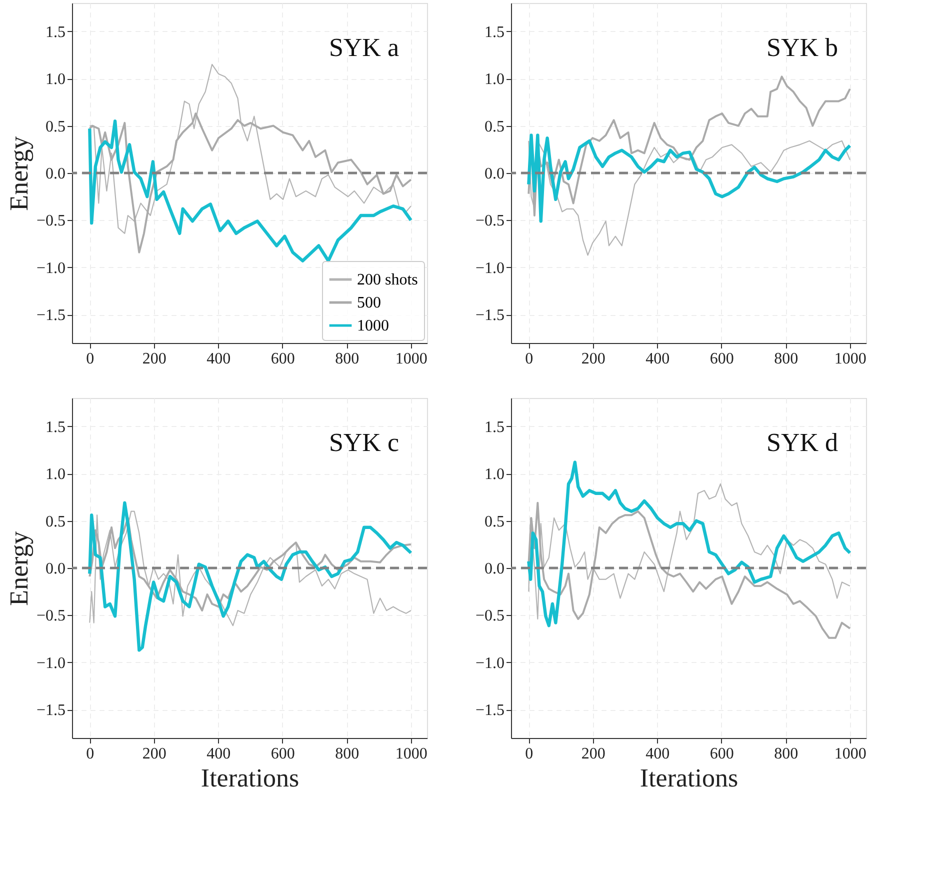  I want to click on legend-label: 500, so click(369, 303).